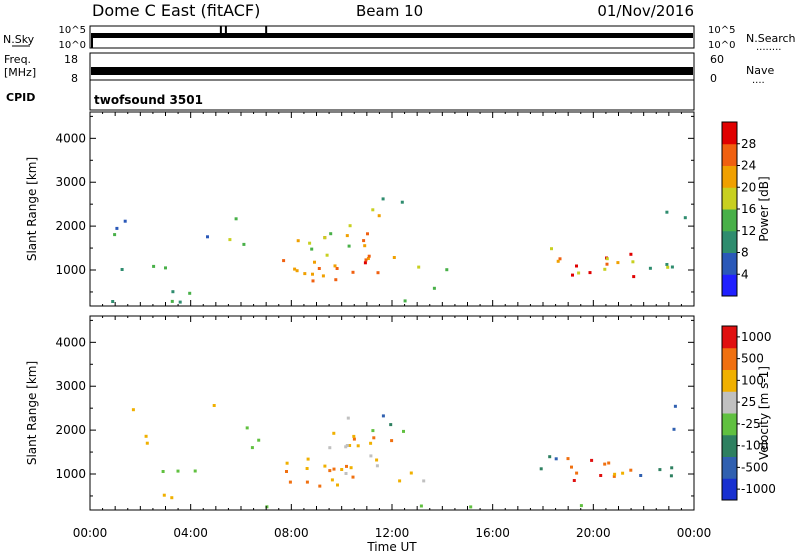 This screenshot has width=800, height=554. Describe the element at coordinates (713, 78) in the screenshot. I see `nave-bot-tick: 0` at that location.